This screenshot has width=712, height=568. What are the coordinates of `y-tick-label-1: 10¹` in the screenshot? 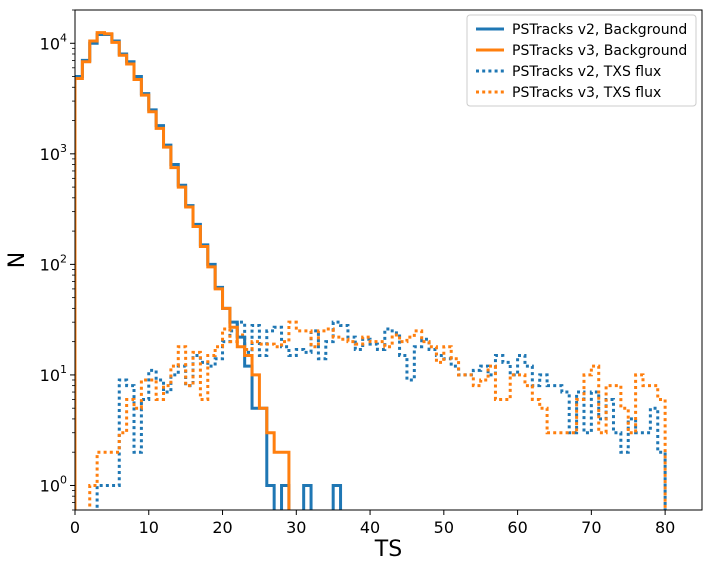 It's located at (53, 374).